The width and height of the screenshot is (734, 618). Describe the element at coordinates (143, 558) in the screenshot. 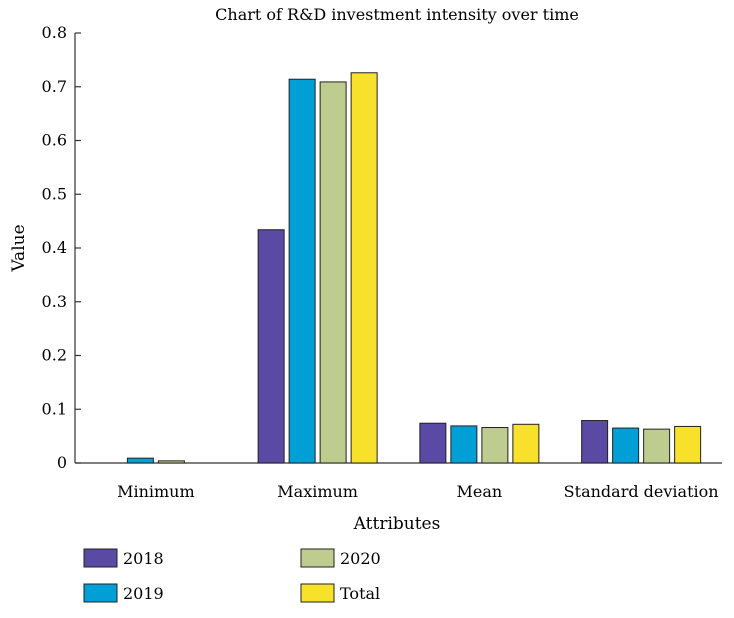

I see `legend-label: 2018` at that location.